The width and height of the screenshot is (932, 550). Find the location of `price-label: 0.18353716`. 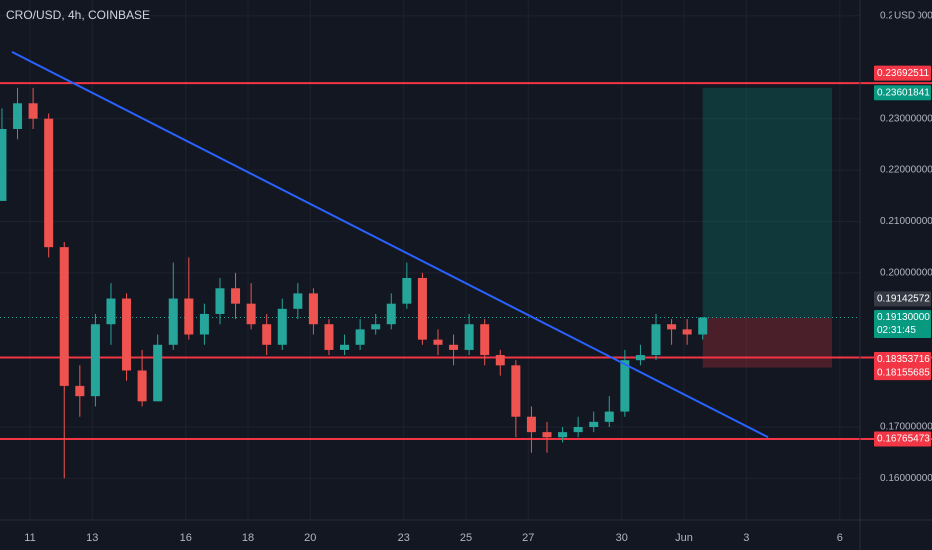

price-label: 0.18353716 is located at coordinates (903, 359).